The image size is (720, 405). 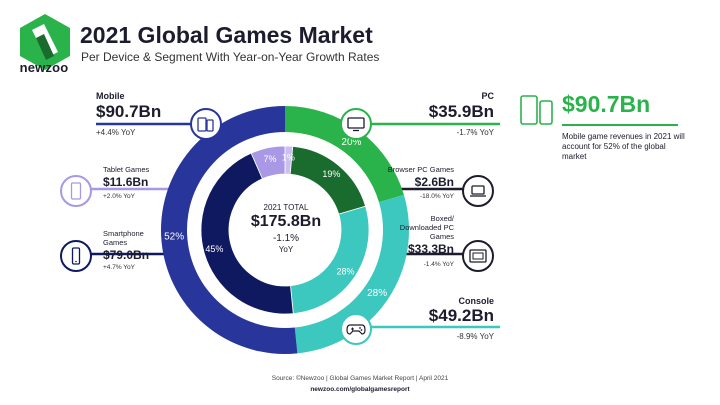 What do you see at coordinates (344, 154) in the screenshot?
I see `outer-slice-pc` at bounding box center [344, 154].